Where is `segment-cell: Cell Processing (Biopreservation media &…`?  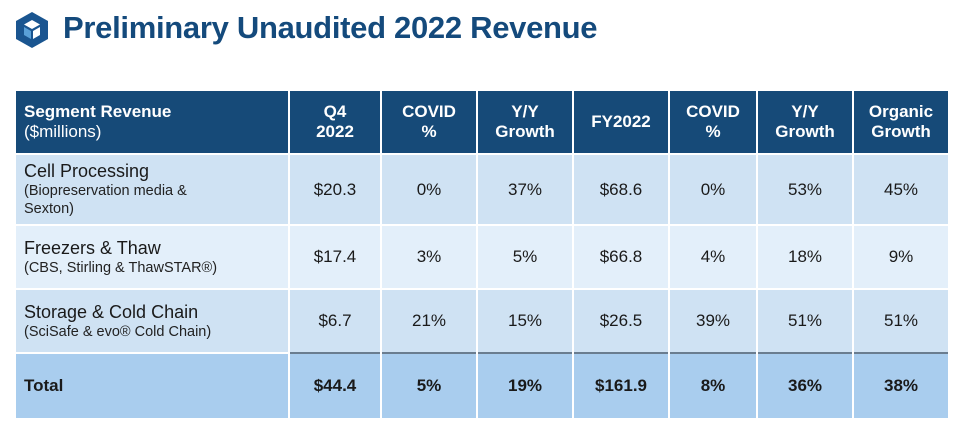
segment-cell: Cell Processing (Biopreservation media &… is located at coordinates (153, 189).